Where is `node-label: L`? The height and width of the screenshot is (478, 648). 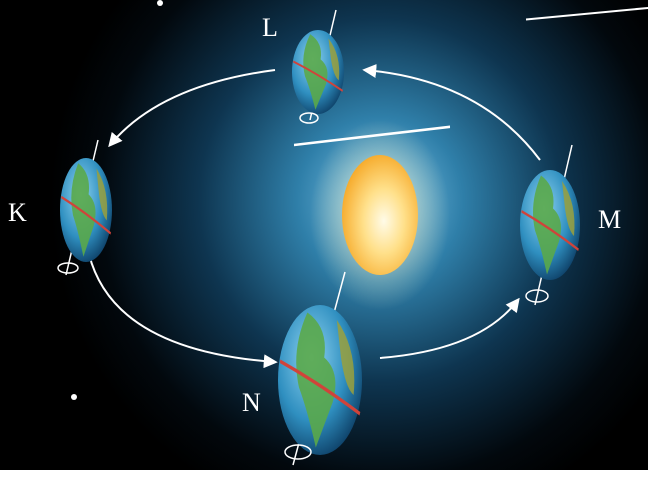
node-label: L is located at coordinates (270, 27).